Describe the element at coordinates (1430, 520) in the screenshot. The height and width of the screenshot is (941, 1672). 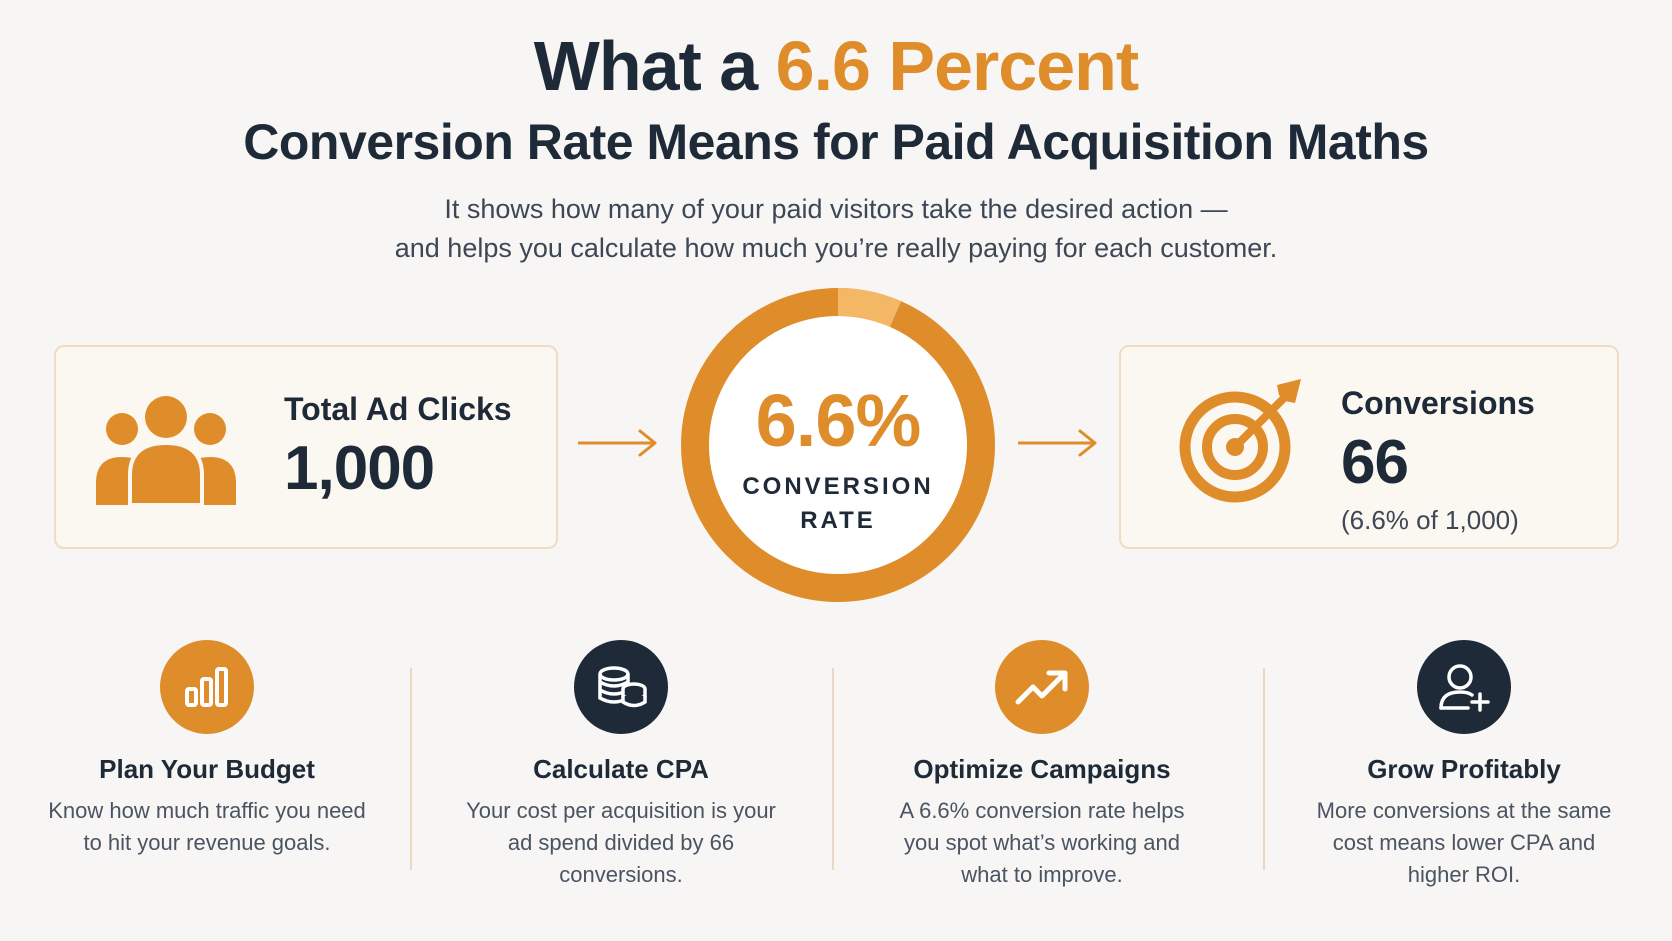
I see `conversions-note: (6.6% of 1,000)` at that location.